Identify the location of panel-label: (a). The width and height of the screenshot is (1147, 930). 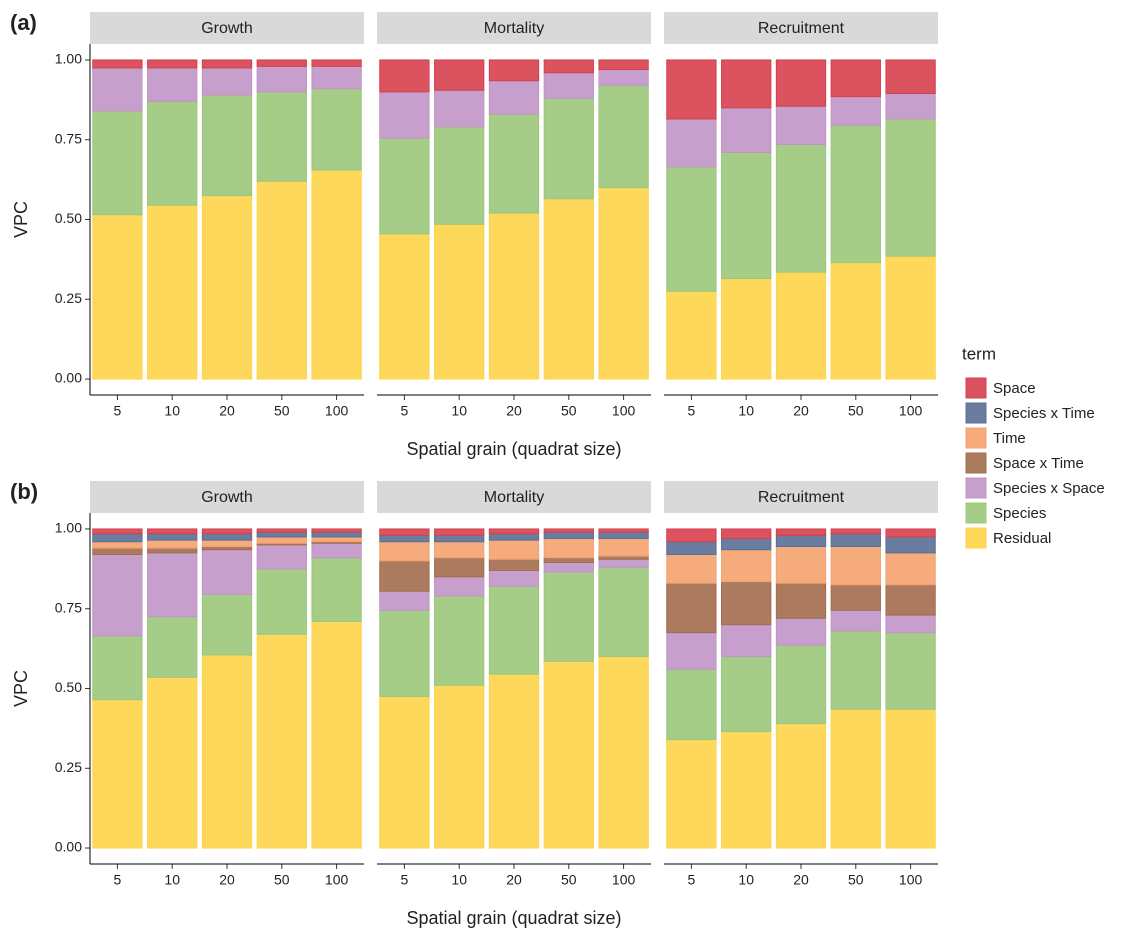
(23, 22).